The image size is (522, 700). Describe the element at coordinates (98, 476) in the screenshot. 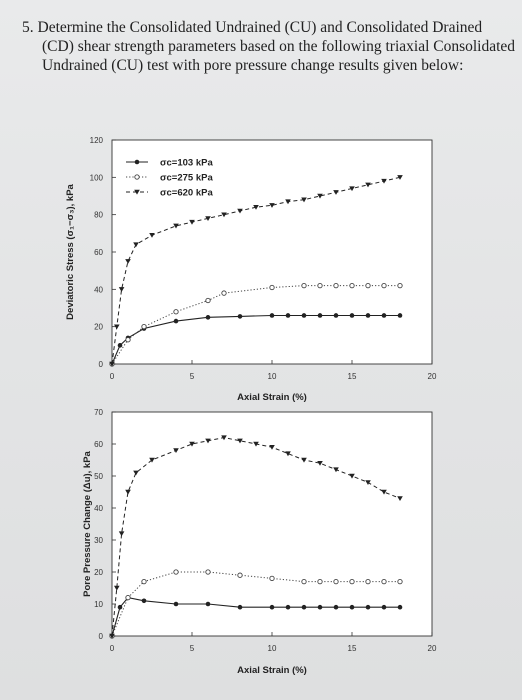

I see `y-tick-label: 50` at that location.